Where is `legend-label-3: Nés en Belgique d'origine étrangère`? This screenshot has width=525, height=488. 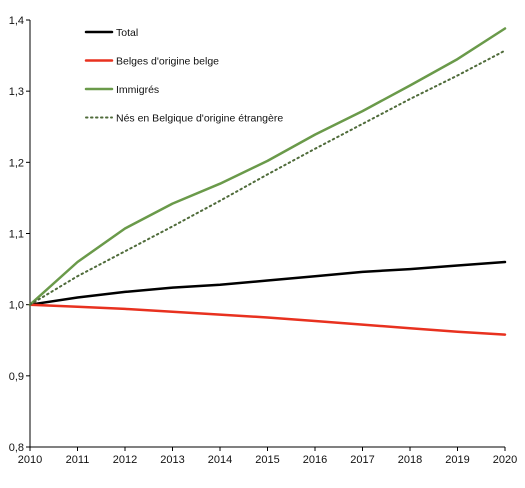
legend-label-3: Nés en Belgique d'origine étrangère is located at coordinates (199, 119).